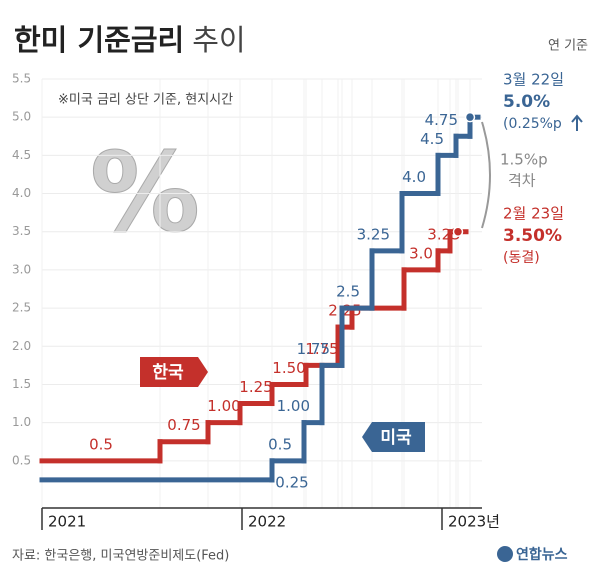 Image resolution: width=600 pixels, height=569 pixels. Describe the element at coordinates (168, 373) in the screenshot. I see `legend-label: 한국` at that location.